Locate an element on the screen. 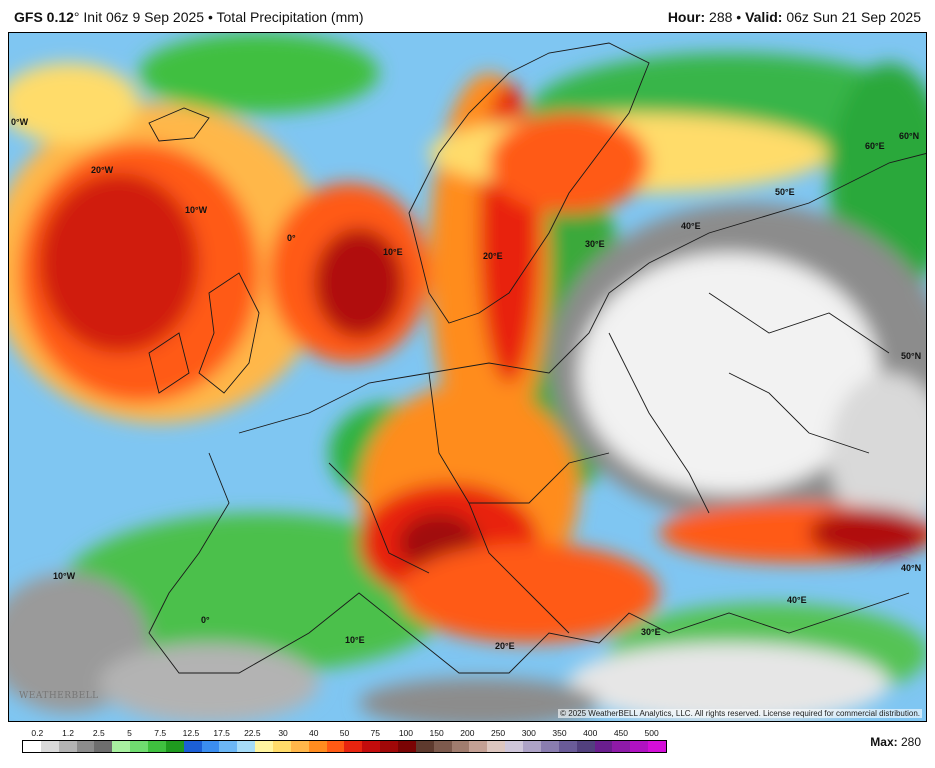 This screenshot has height=768, width=935. hour-label: Hour: is located at coordinates (686, 17).